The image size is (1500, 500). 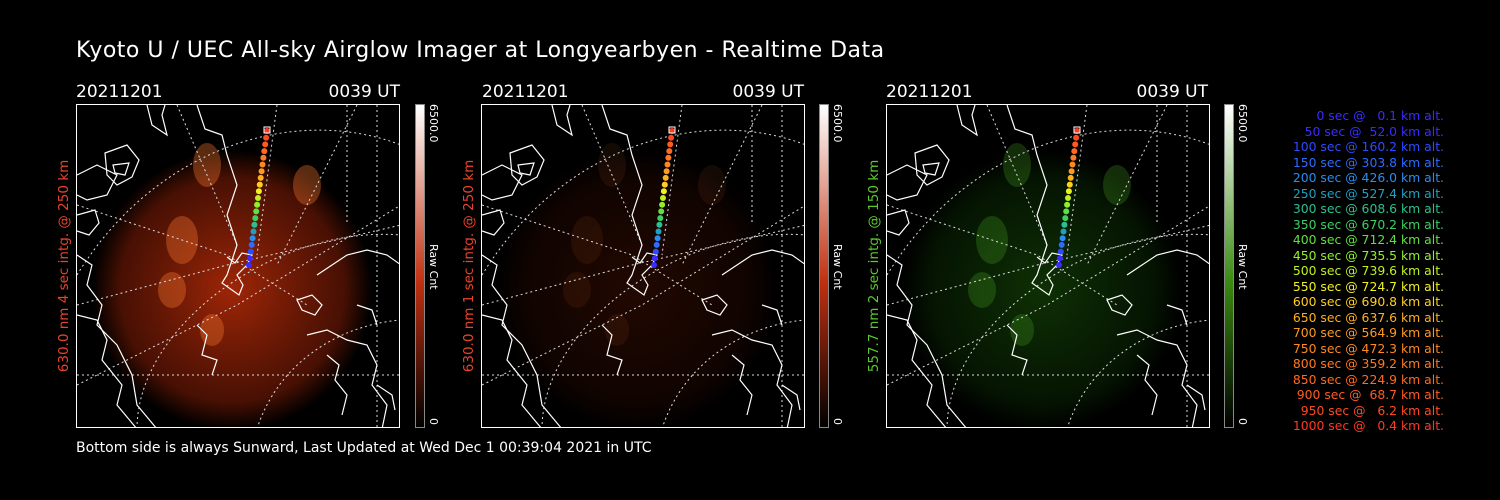 What do you see at coordinates (1242, 123) in the screenshot?
I see `panel-3-cbar-max: 6500.0` at bounding box center [1242, 123].